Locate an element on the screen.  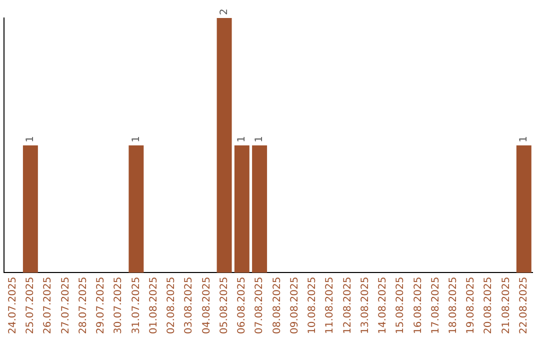
x-tick-label: 12.08.2025 is located at coordinates (348, 305).